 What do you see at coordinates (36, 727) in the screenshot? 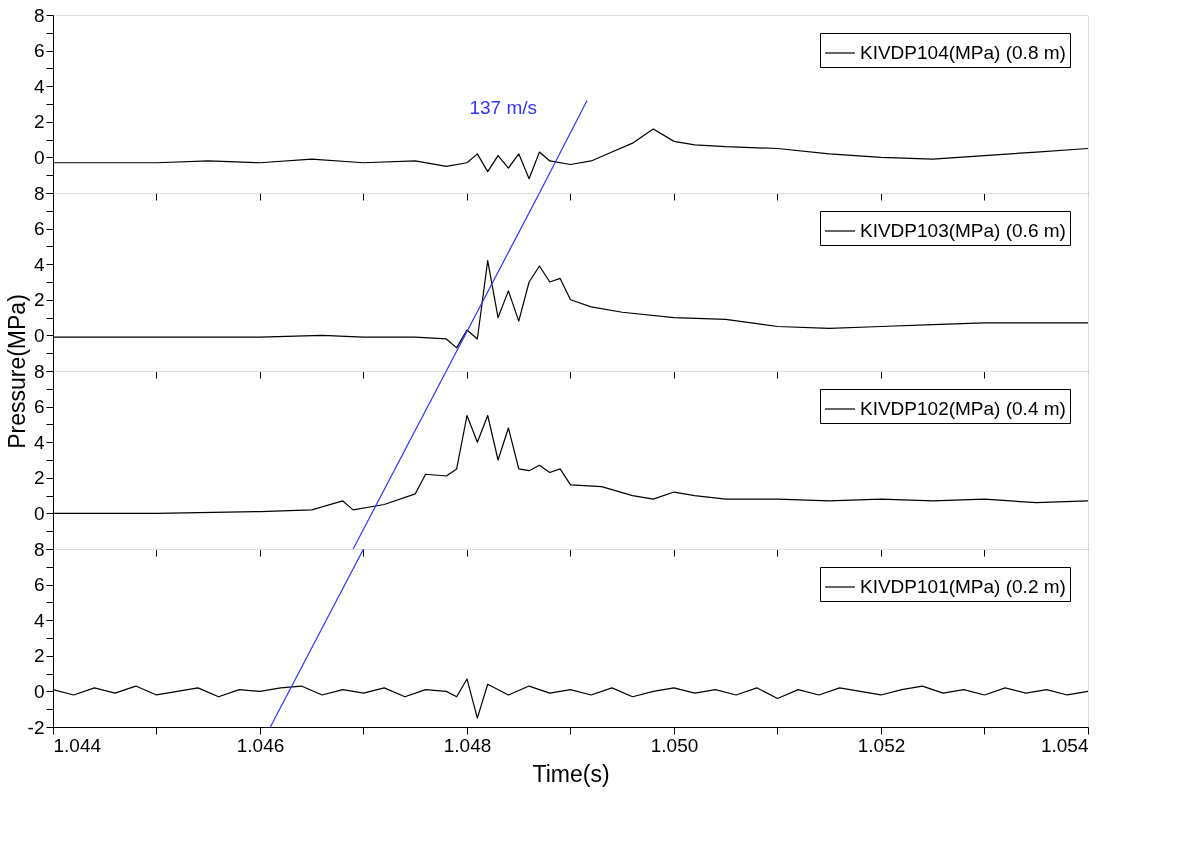
I see `y-tick-label: -2` at bounding box center [36, 727].